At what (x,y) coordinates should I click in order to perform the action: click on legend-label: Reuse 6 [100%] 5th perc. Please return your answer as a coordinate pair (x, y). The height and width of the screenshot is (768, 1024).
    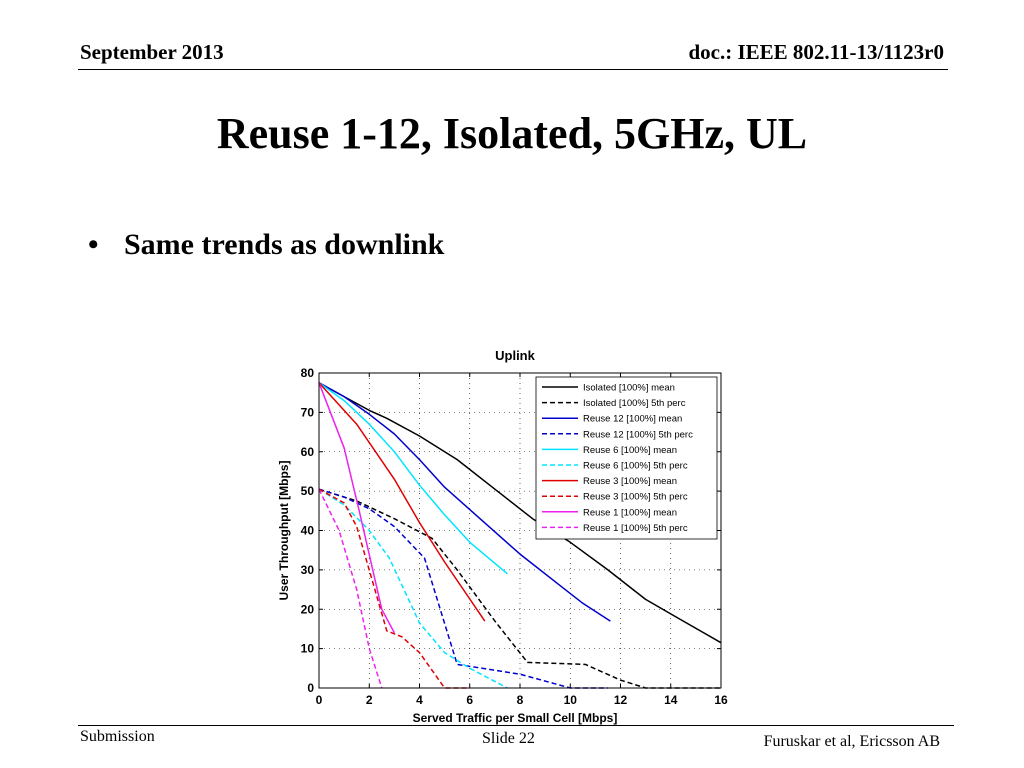
    Looking at the image, I should click on (635, 466).